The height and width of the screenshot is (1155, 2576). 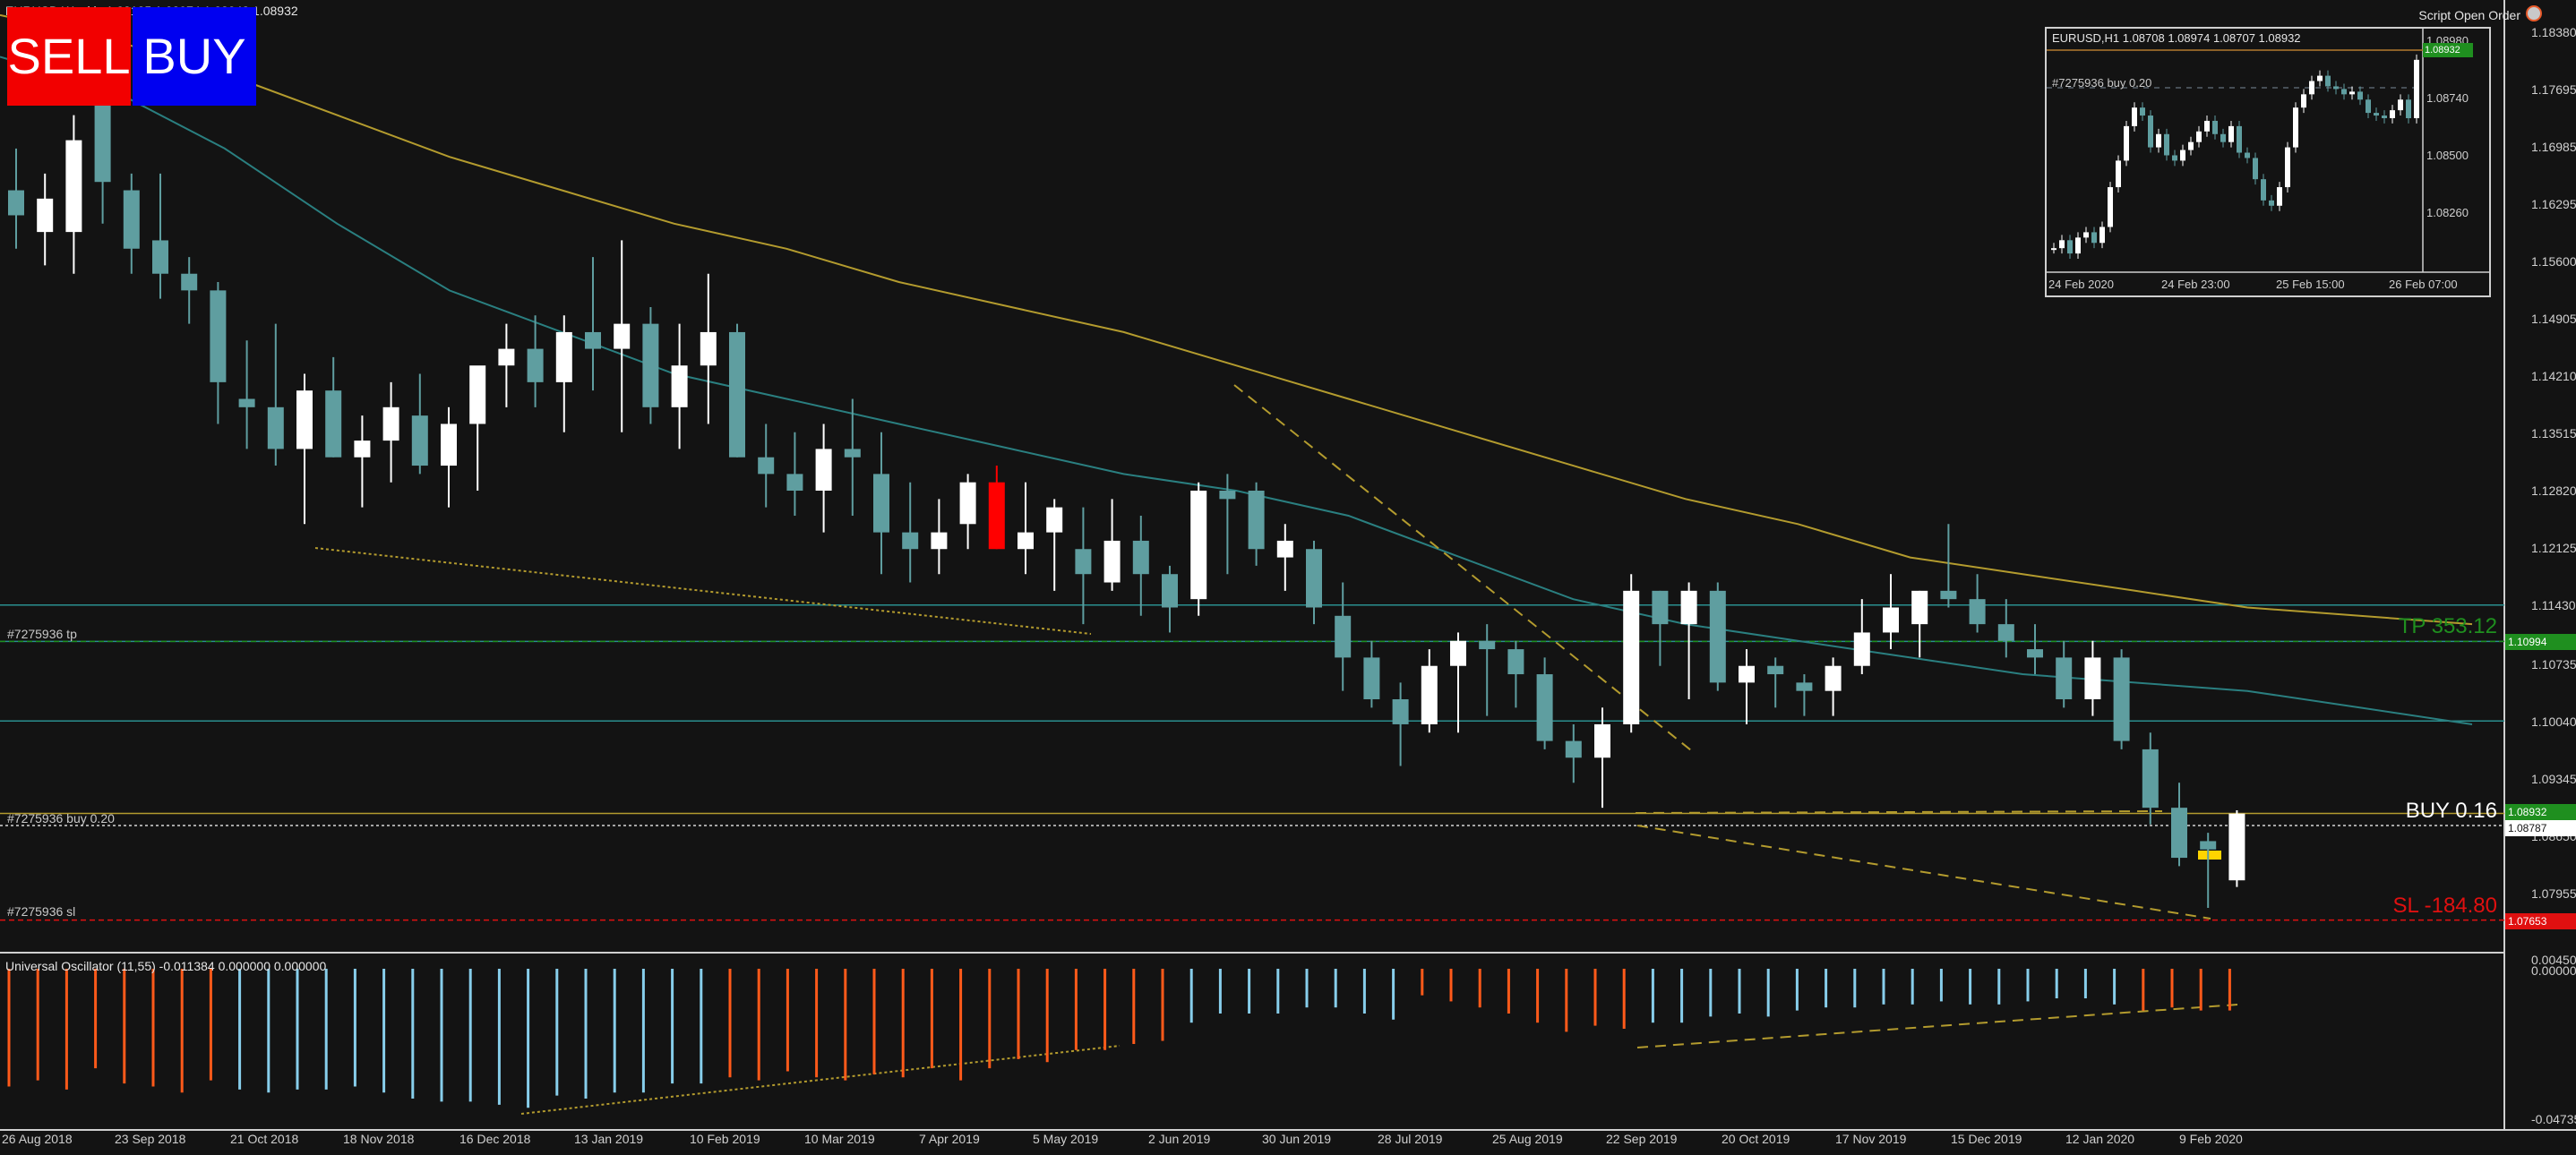 What do you see at coordinates (2540, 642) in the screenshot?
I see `tp-price-box: 1.10994` at bounding box center [2540, 642].